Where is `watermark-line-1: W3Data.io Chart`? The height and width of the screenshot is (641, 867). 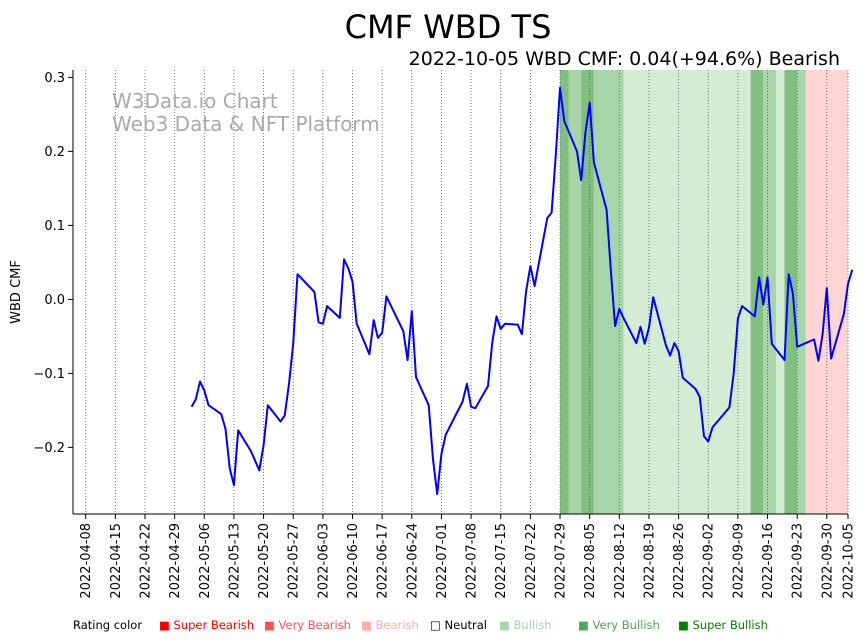
watermark-line-1: W3Data.io Chart is located at coordinates (195, 101).